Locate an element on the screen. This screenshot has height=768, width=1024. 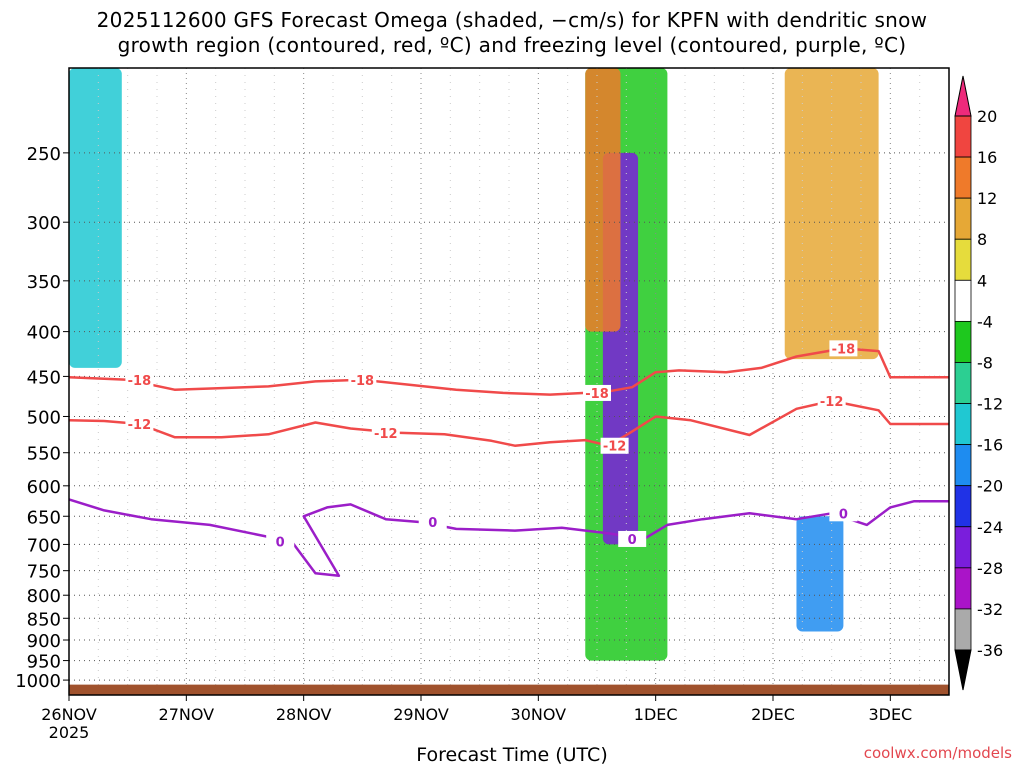
colorbar-bin--16--12 is located at coordinates (963, 424).